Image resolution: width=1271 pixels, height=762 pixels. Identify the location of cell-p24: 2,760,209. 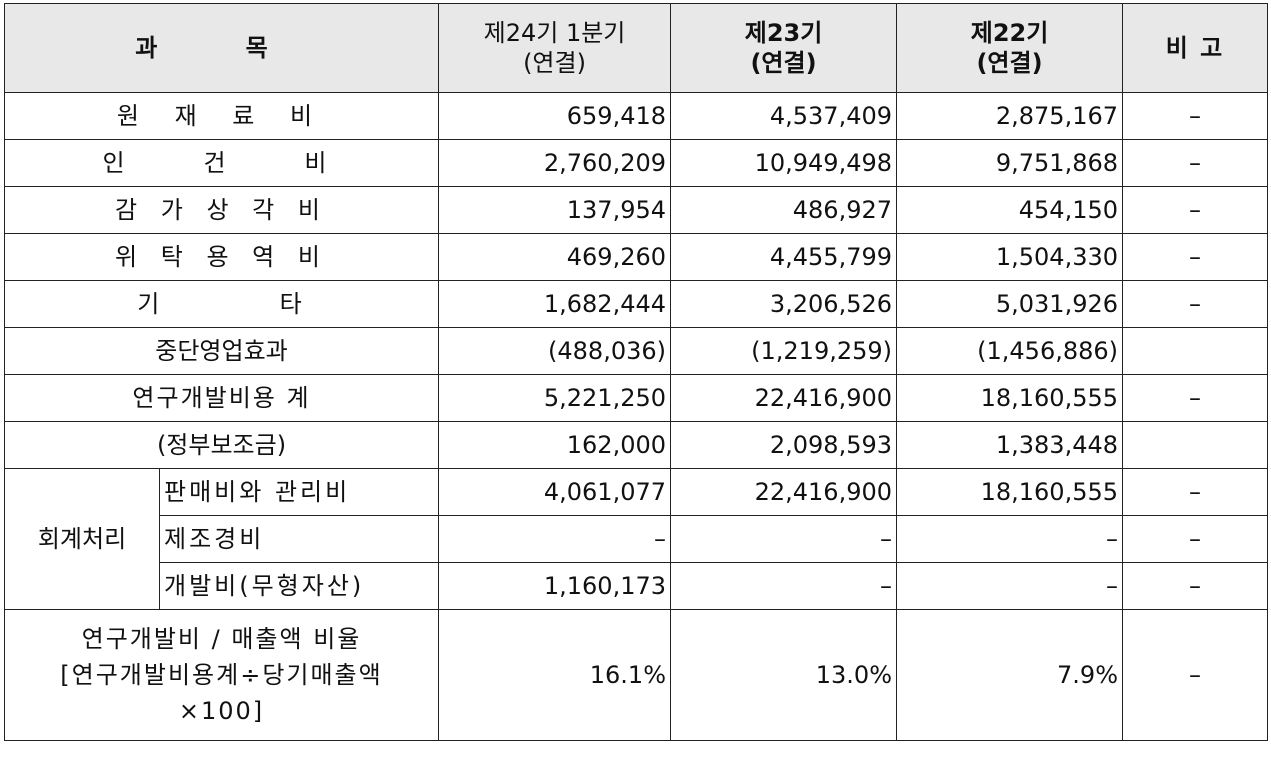
(555, 163).